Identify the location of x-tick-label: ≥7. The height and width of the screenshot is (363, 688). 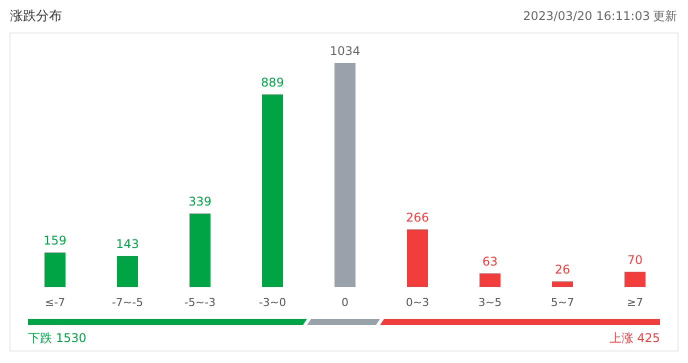
(635, 302).